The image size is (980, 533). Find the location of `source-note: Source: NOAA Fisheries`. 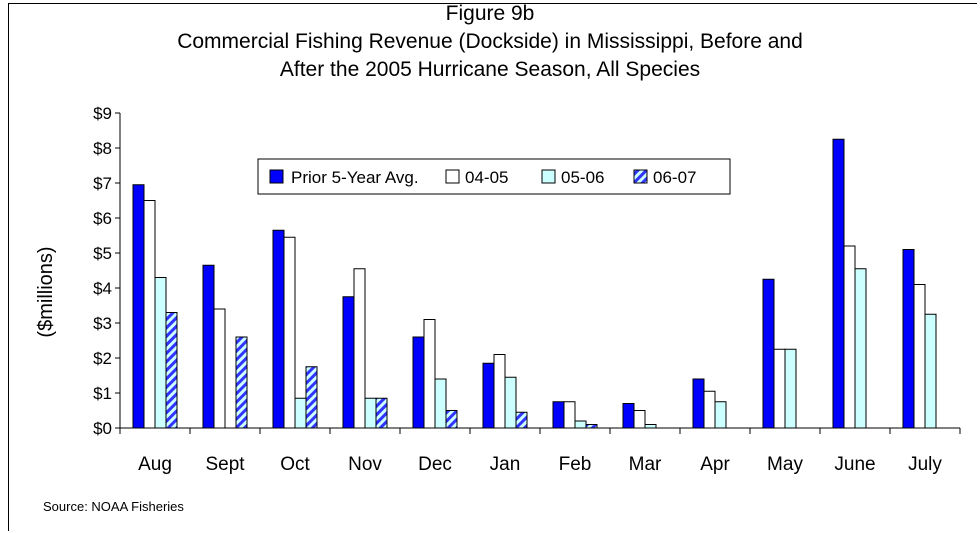

source-note: Source: NOAA Fisheries is located at coordinates (113, 506).